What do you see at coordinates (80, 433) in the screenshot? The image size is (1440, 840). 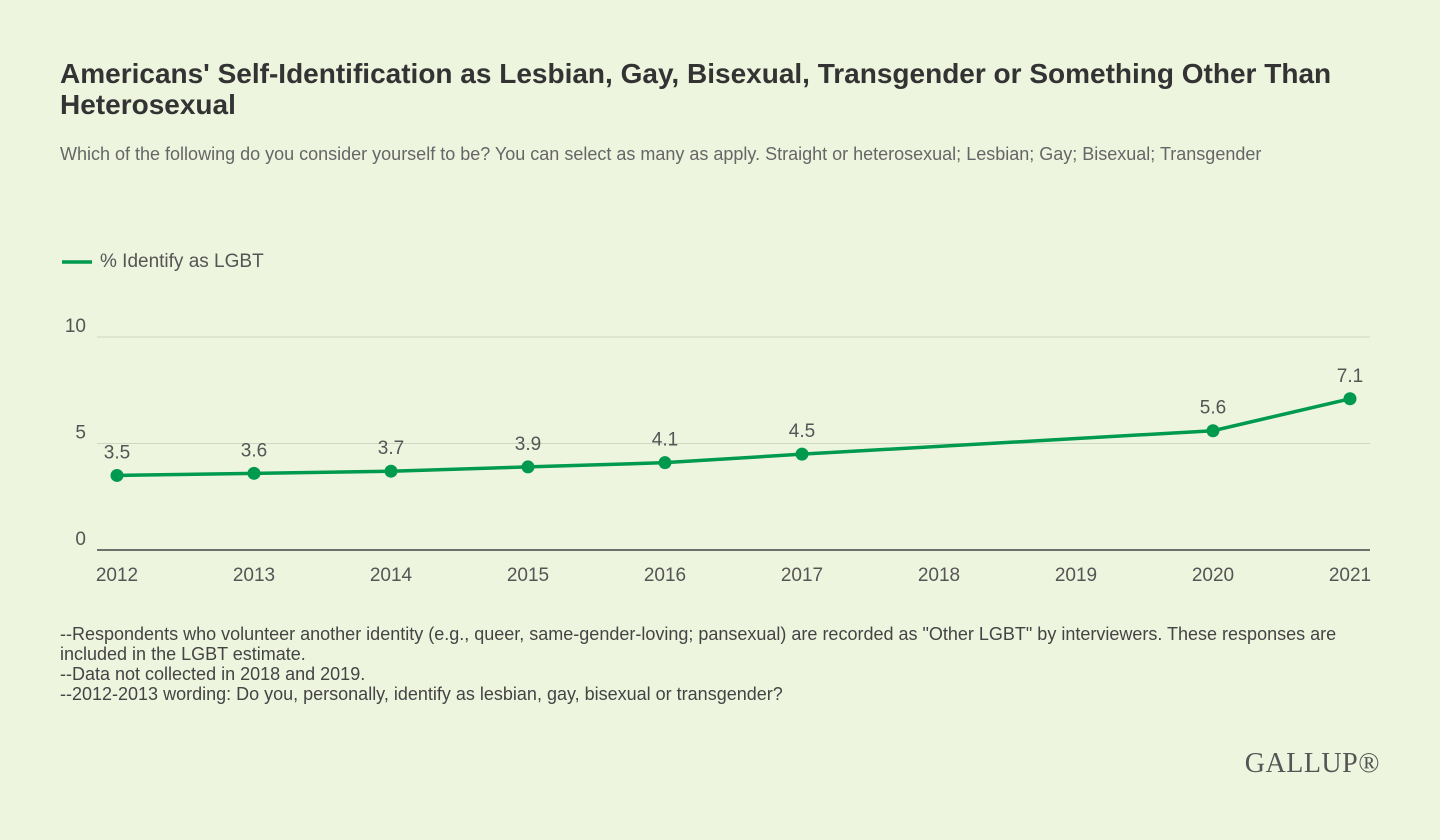 I see `y-tick-label: 5` at bounding box center [80, 433].